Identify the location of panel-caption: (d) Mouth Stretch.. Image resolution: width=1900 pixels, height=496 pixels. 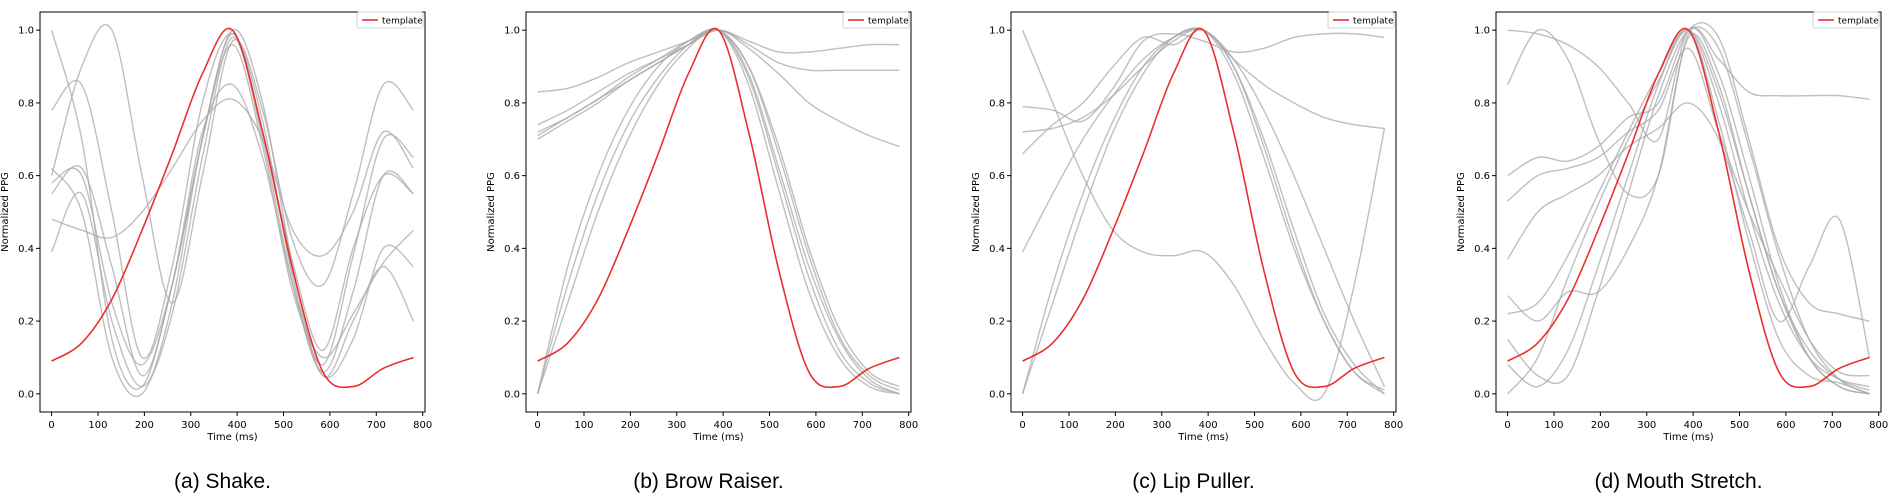
(1678, 481).